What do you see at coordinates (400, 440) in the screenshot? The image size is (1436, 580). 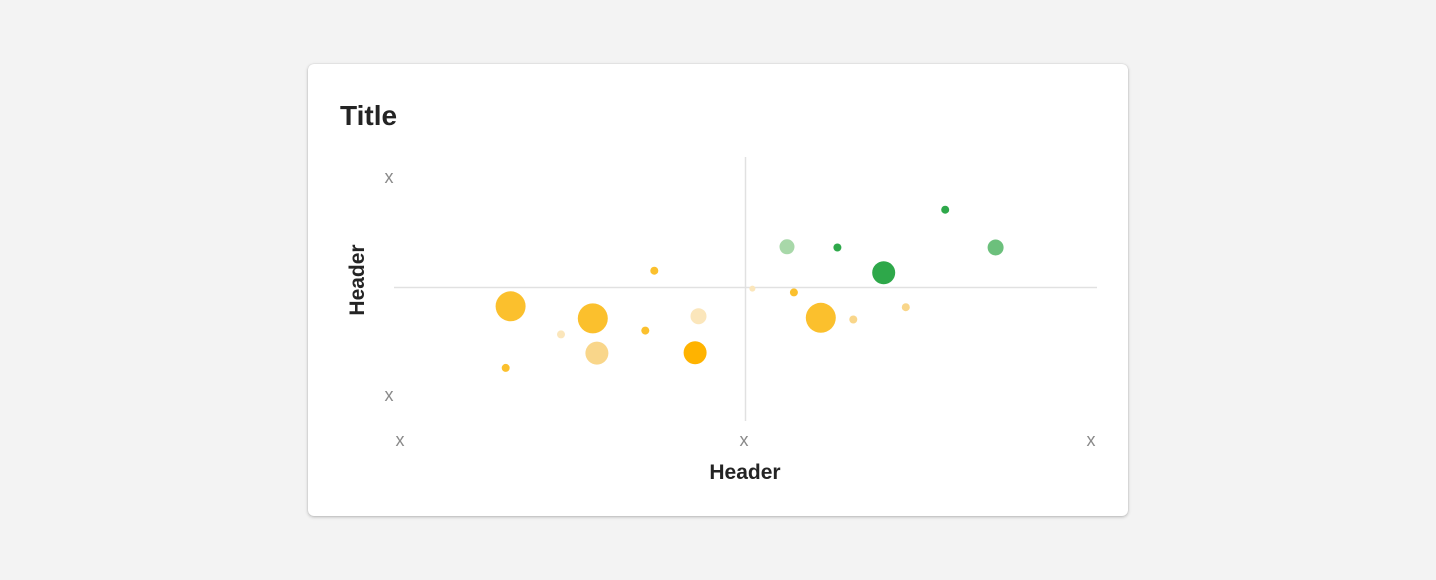 I see `x-tick-label-left: x` at bounding box center [400, 440].